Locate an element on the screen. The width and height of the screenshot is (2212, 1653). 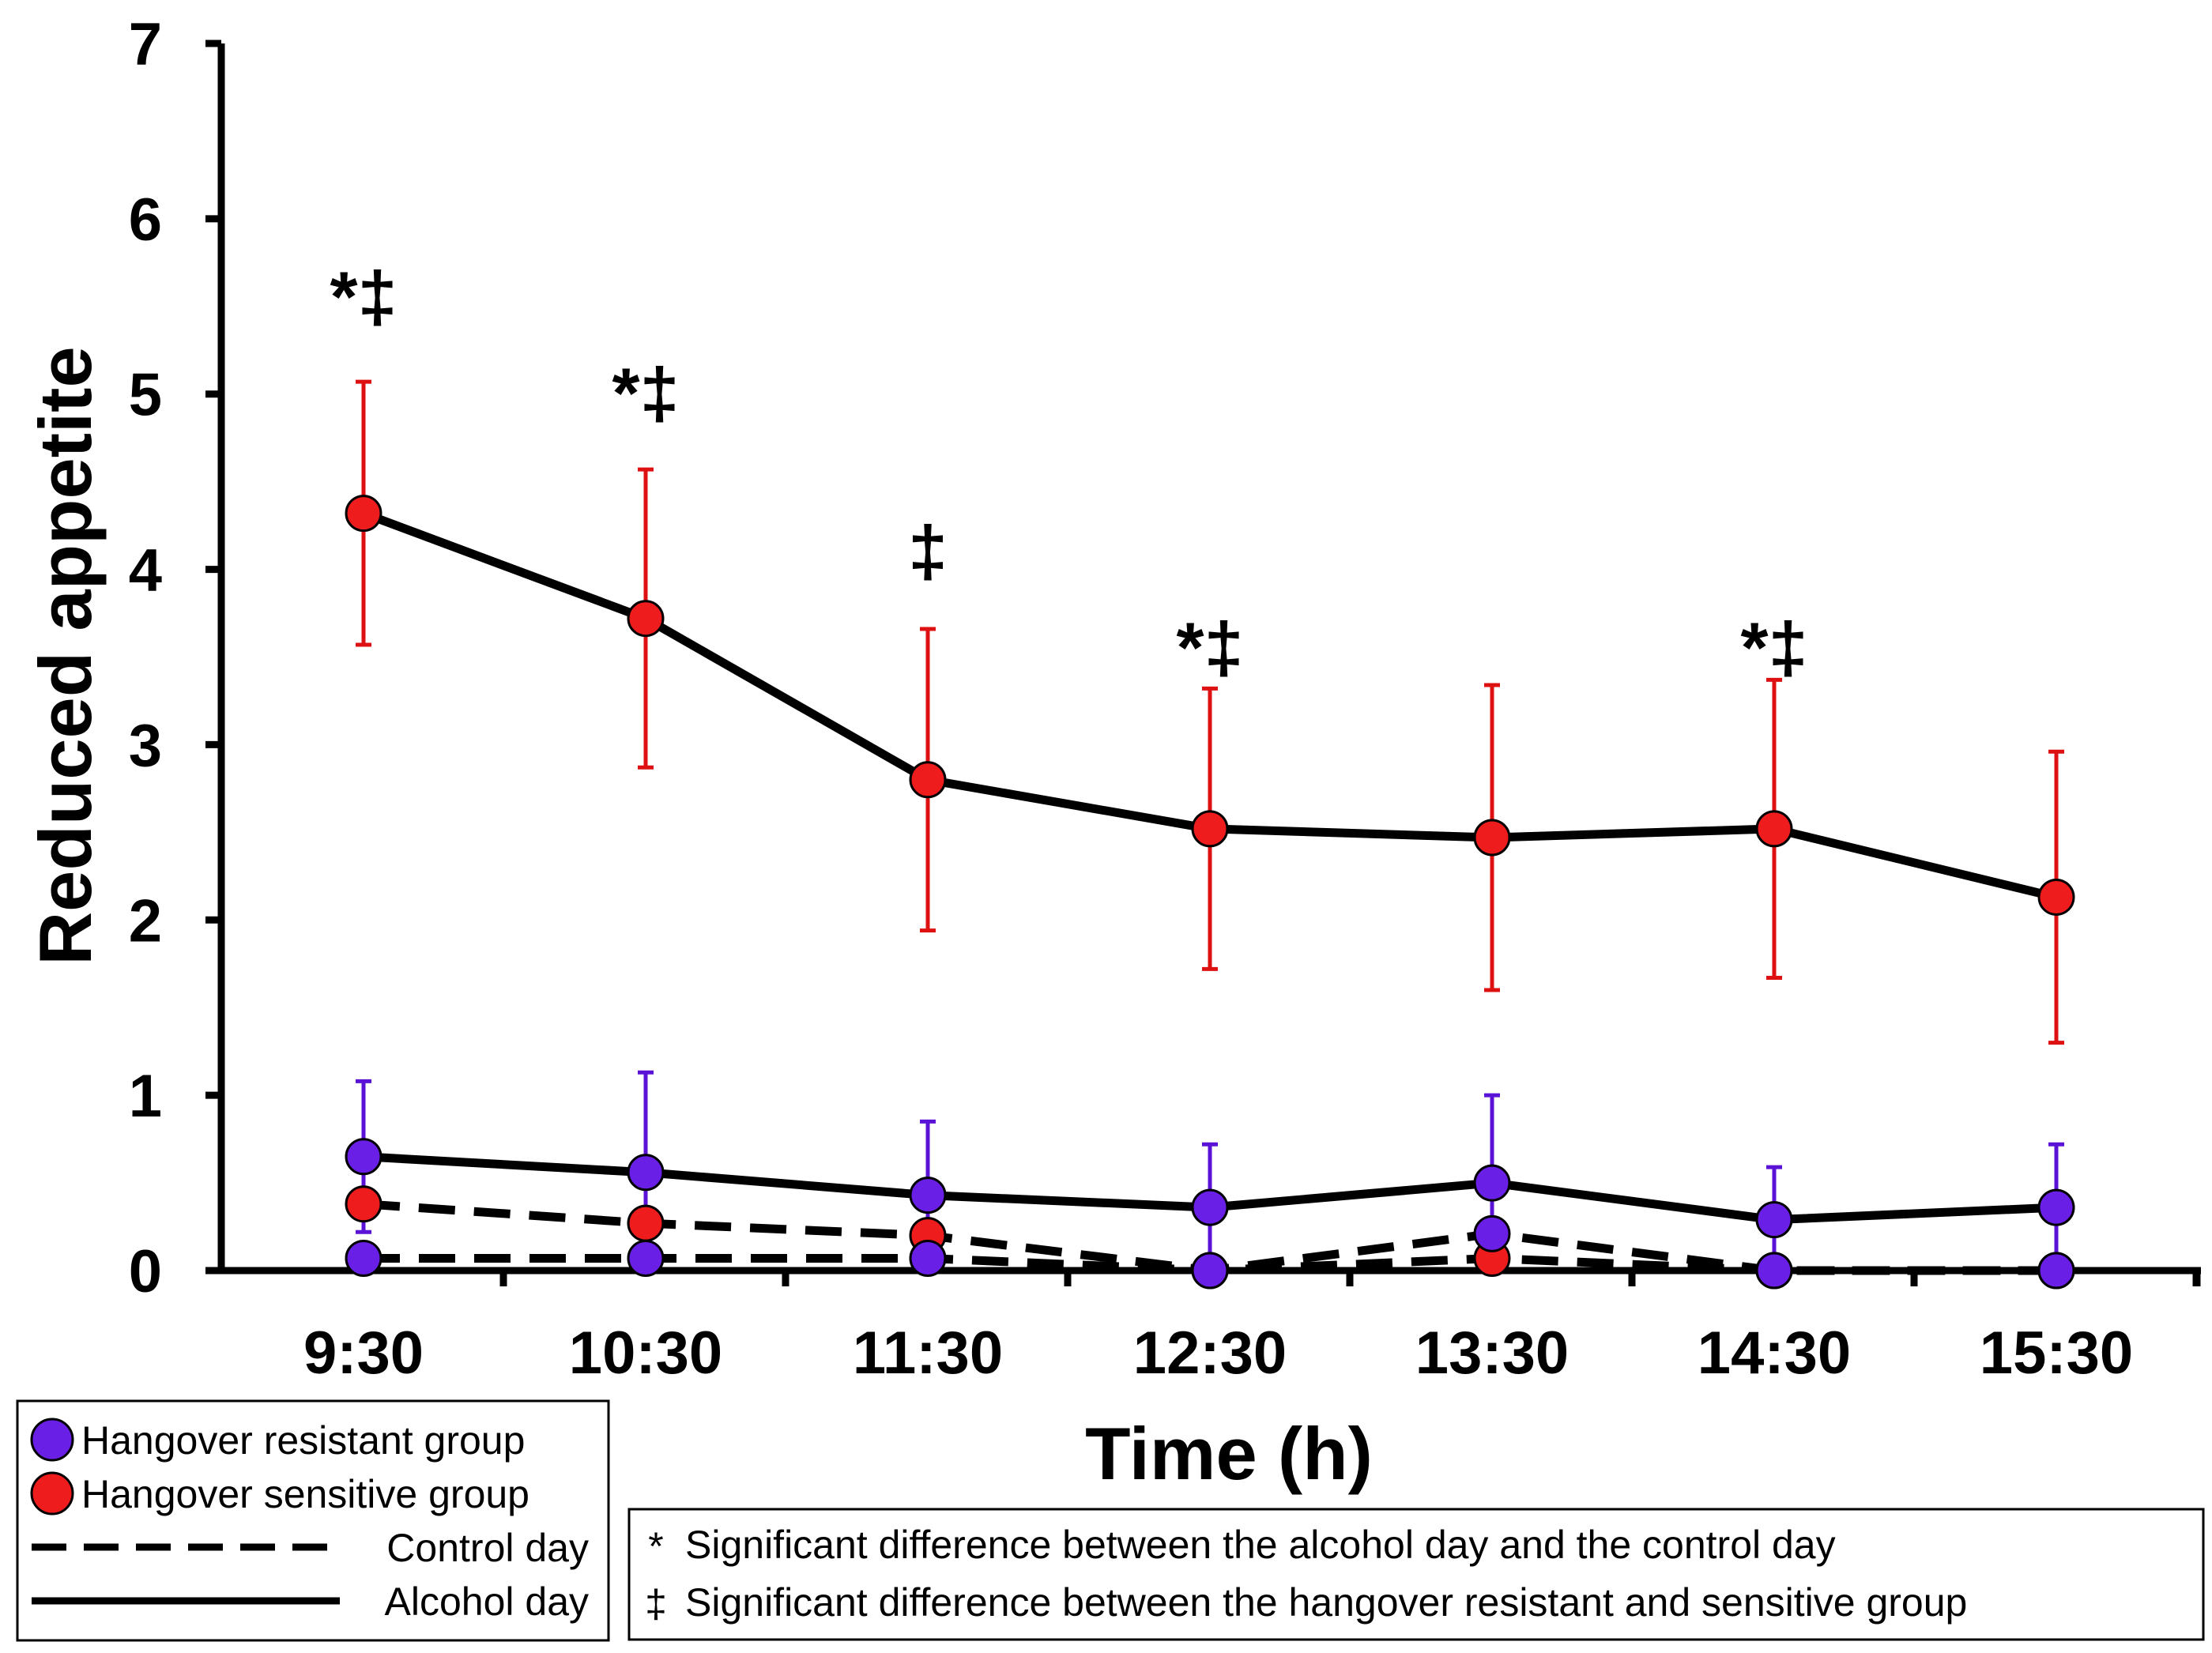
y-tick-label: 3 is located at coordinates (145, 746).